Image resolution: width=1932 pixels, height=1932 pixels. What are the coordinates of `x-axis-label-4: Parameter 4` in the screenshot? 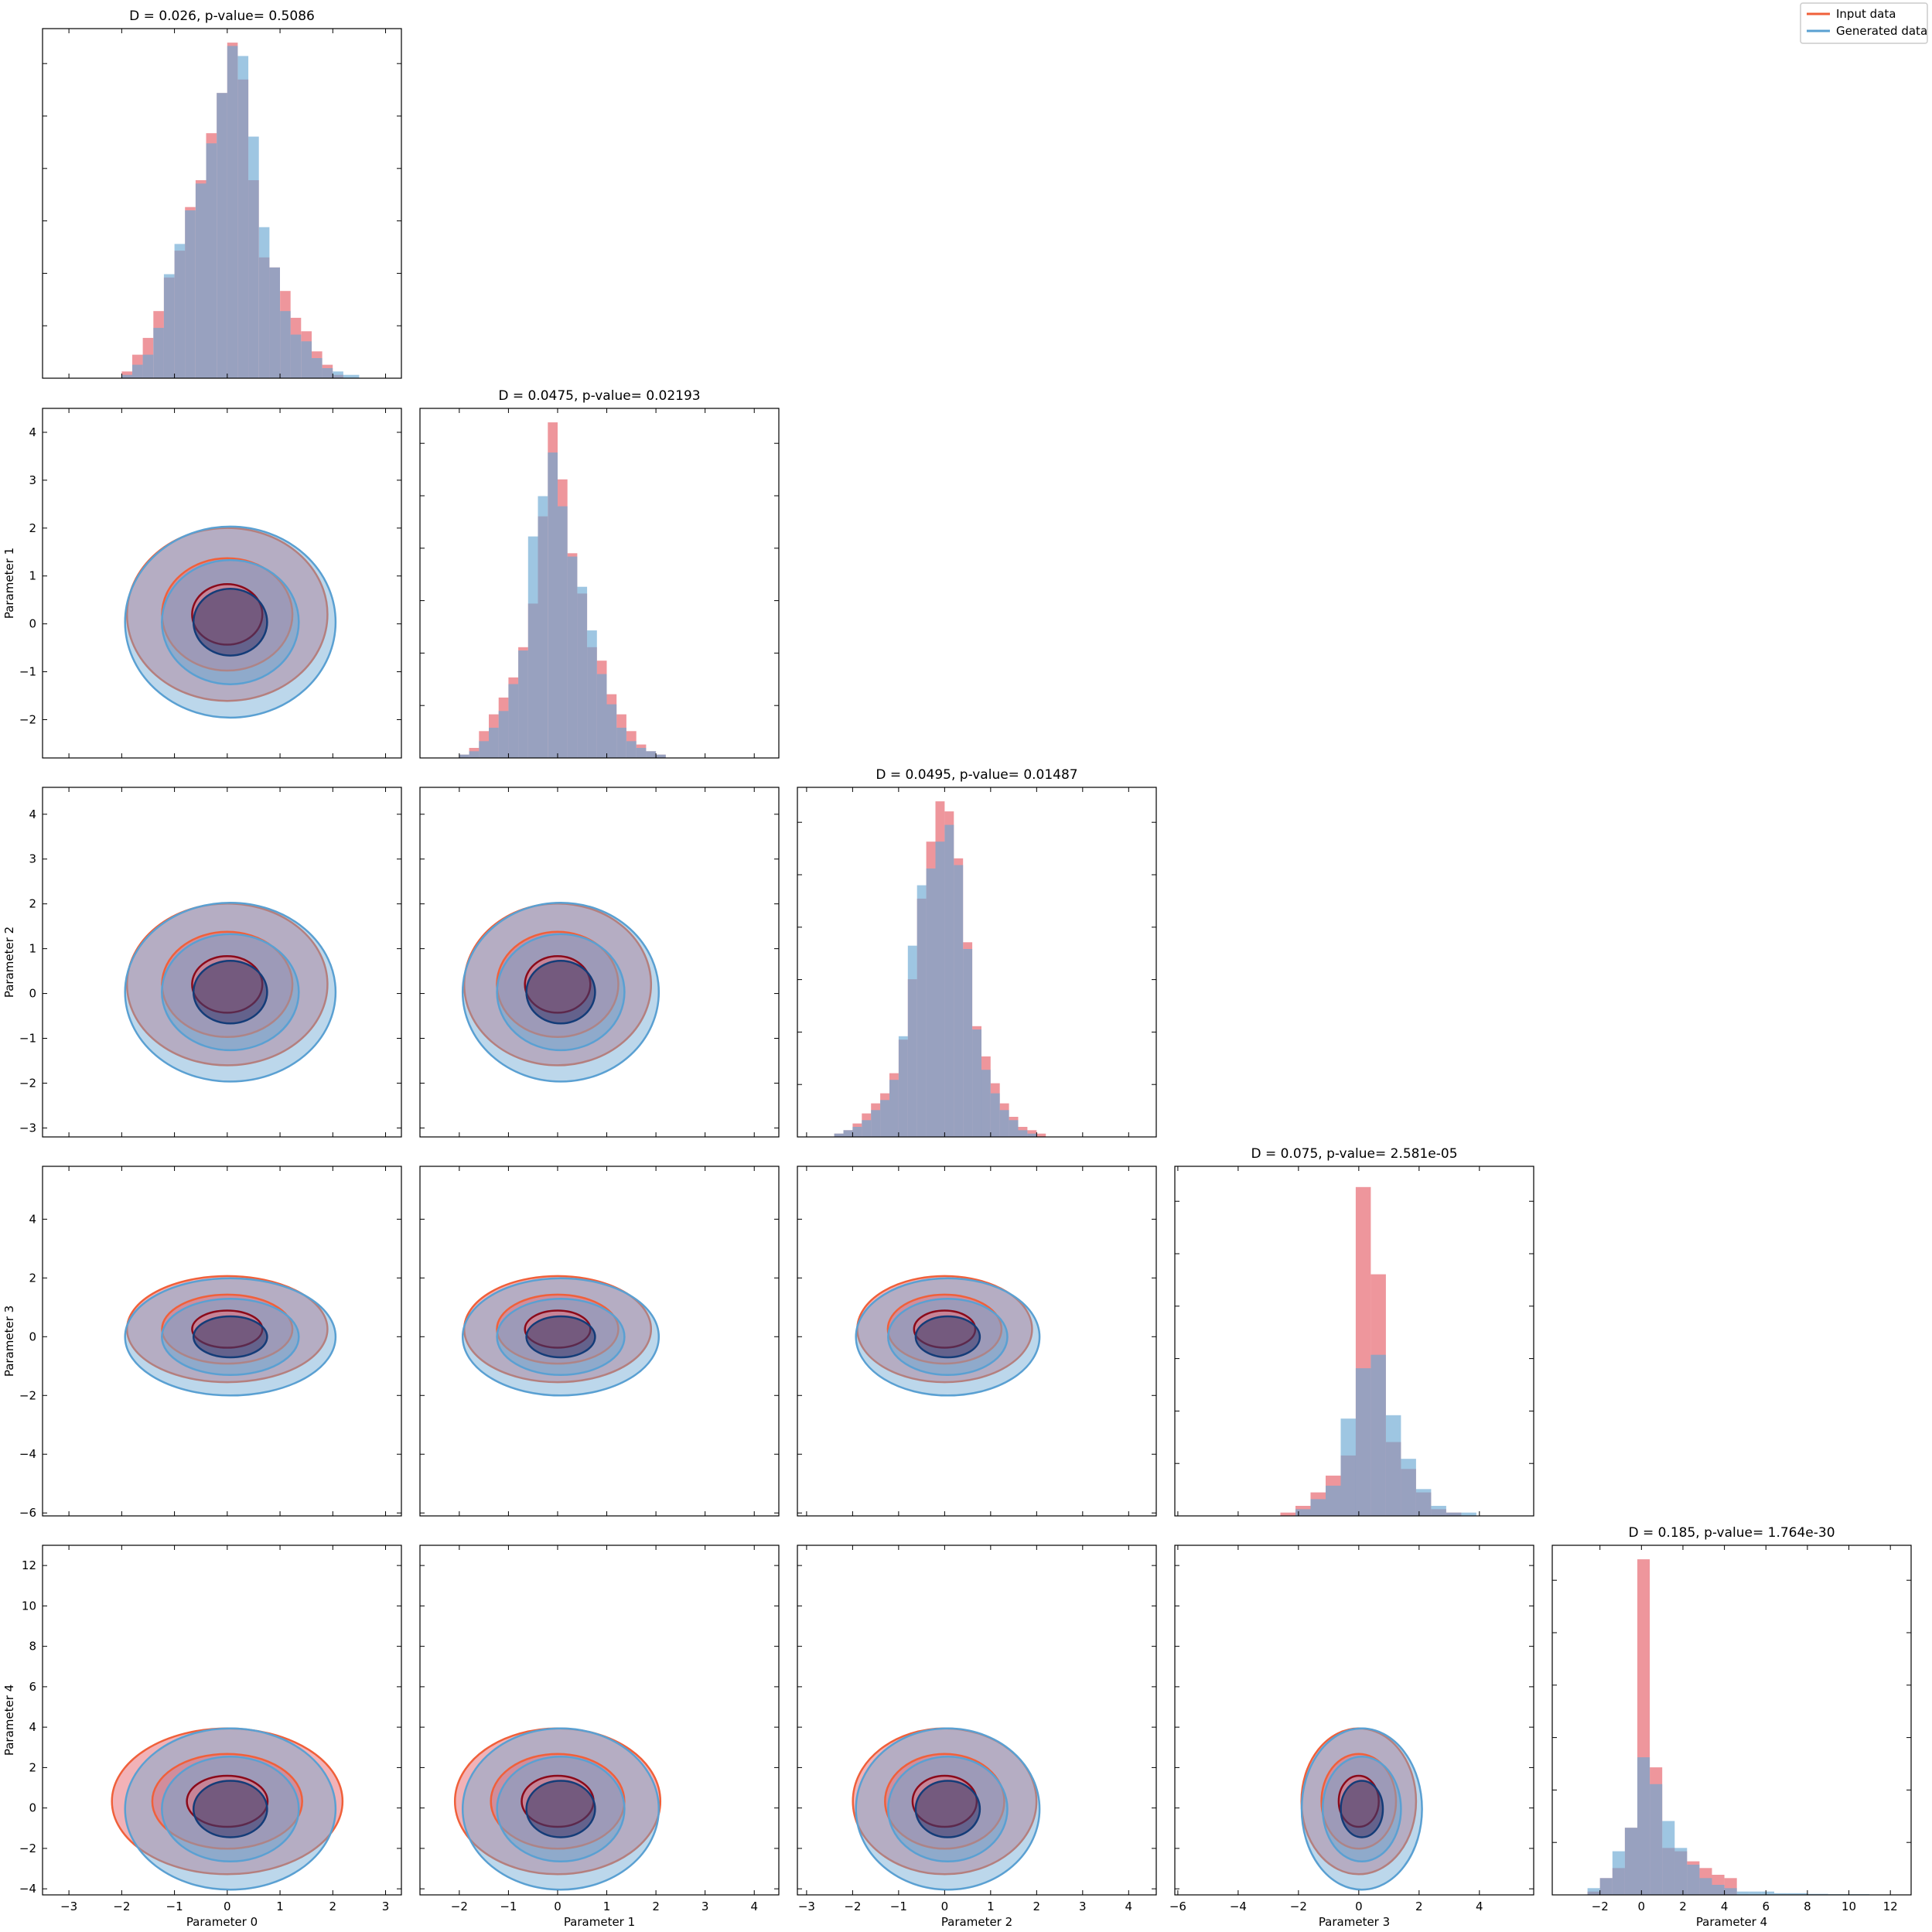 It's located at (1731, 1922).